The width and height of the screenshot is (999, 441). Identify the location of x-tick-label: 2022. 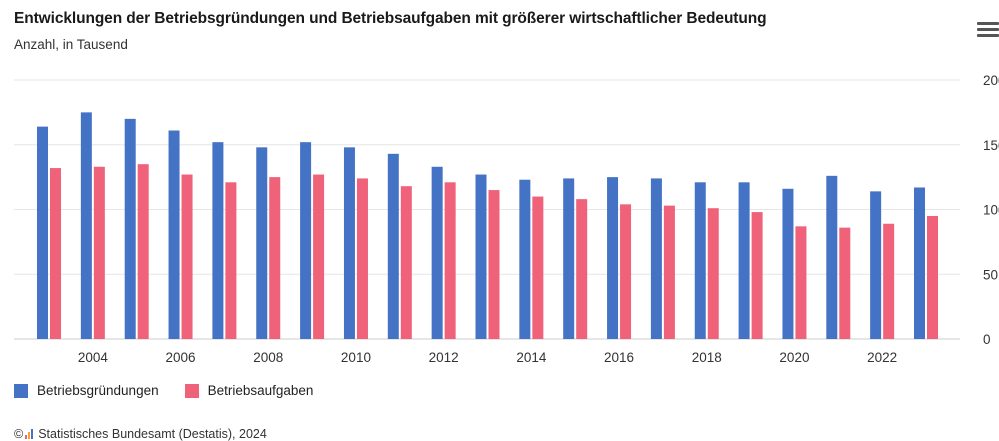
(882, 357).